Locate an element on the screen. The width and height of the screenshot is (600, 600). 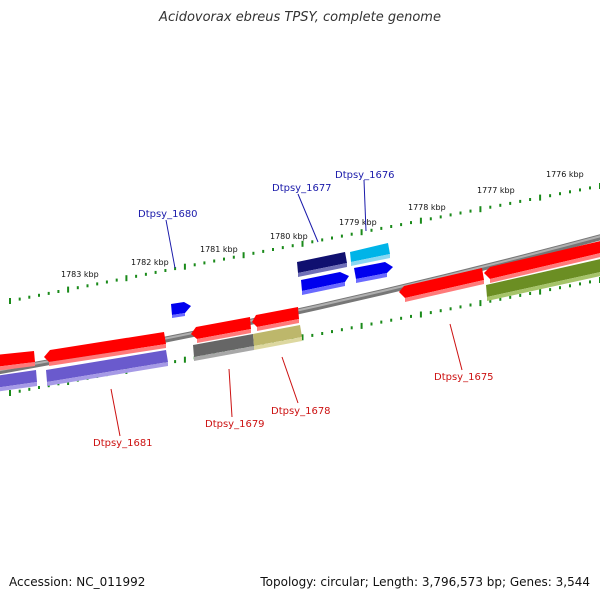
gene-label-dtpsy-1675: Dtpsy_1675 is located at coordinates (464, 377).